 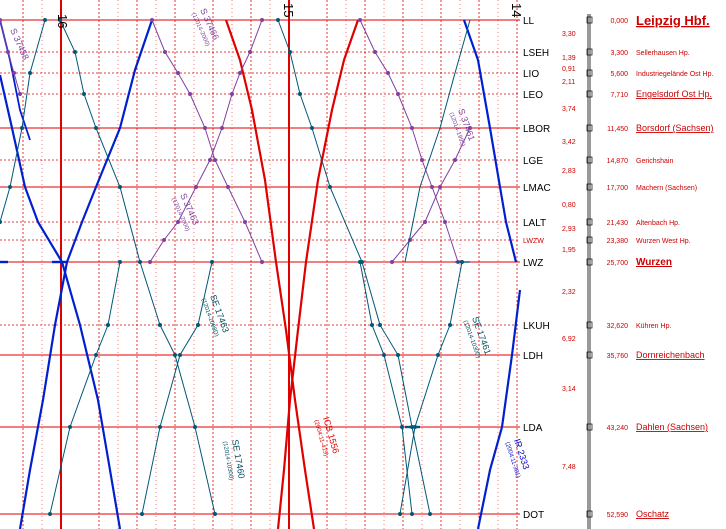 I want to click on segment-distance: 0,91, so click(x=569, y=69).